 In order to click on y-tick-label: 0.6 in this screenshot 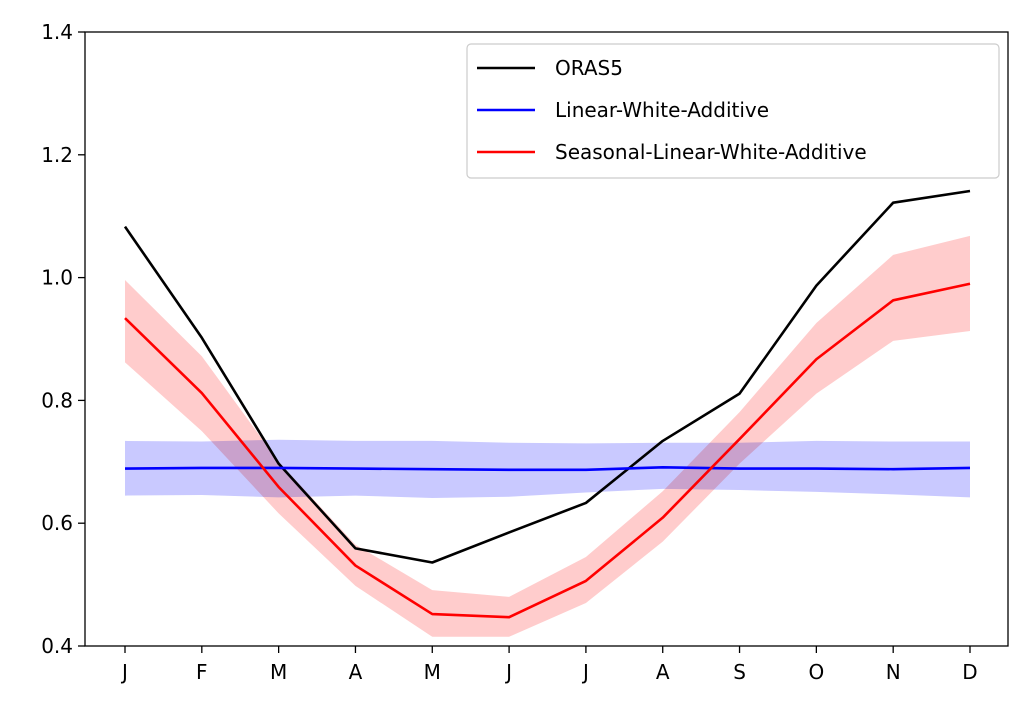, I will do `click(57, 523)`.